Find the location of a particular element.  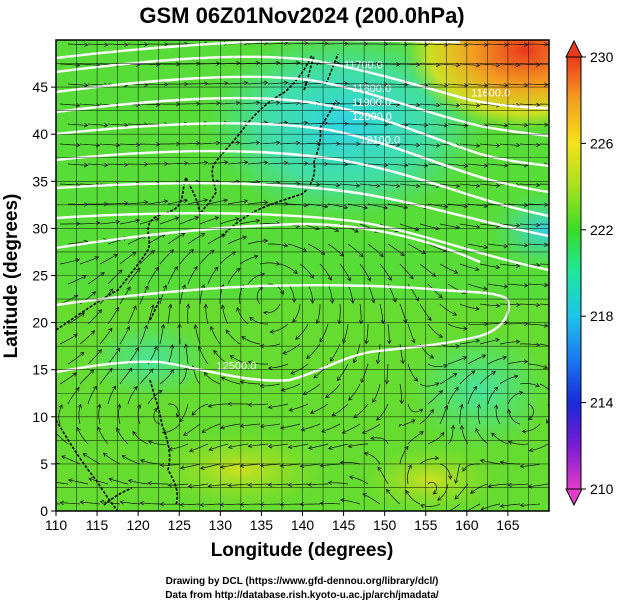

coastline-borneo is located at coordinates (118, 496).